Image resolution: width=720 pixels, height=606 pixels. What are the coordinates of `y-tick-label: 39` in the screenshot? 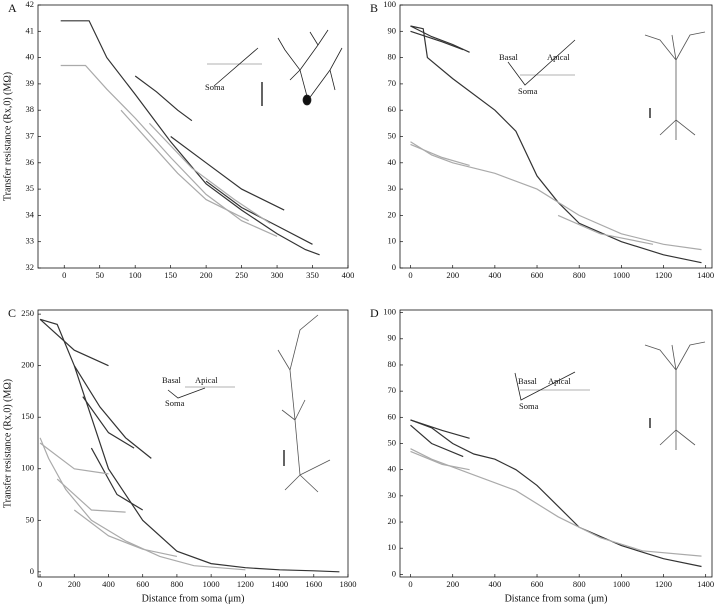 It's located at (30, 83).